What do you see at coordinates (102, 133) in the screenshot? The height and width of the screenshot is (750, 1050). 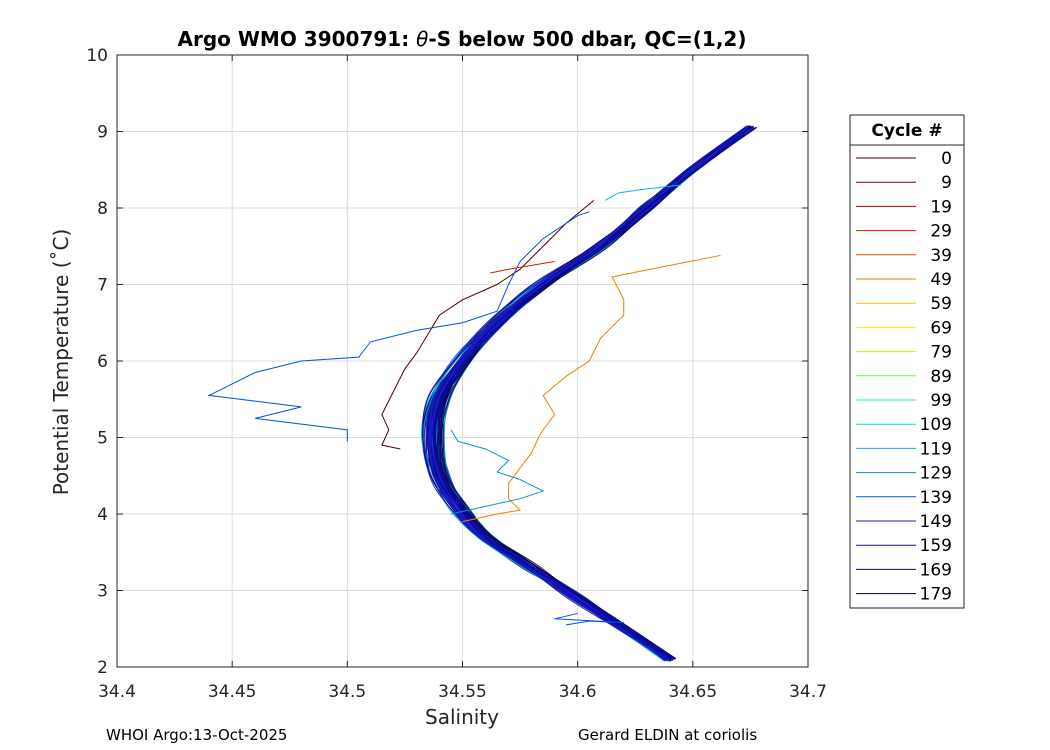 I see `y-tick-label: 9` at bounding box center [102, 133].